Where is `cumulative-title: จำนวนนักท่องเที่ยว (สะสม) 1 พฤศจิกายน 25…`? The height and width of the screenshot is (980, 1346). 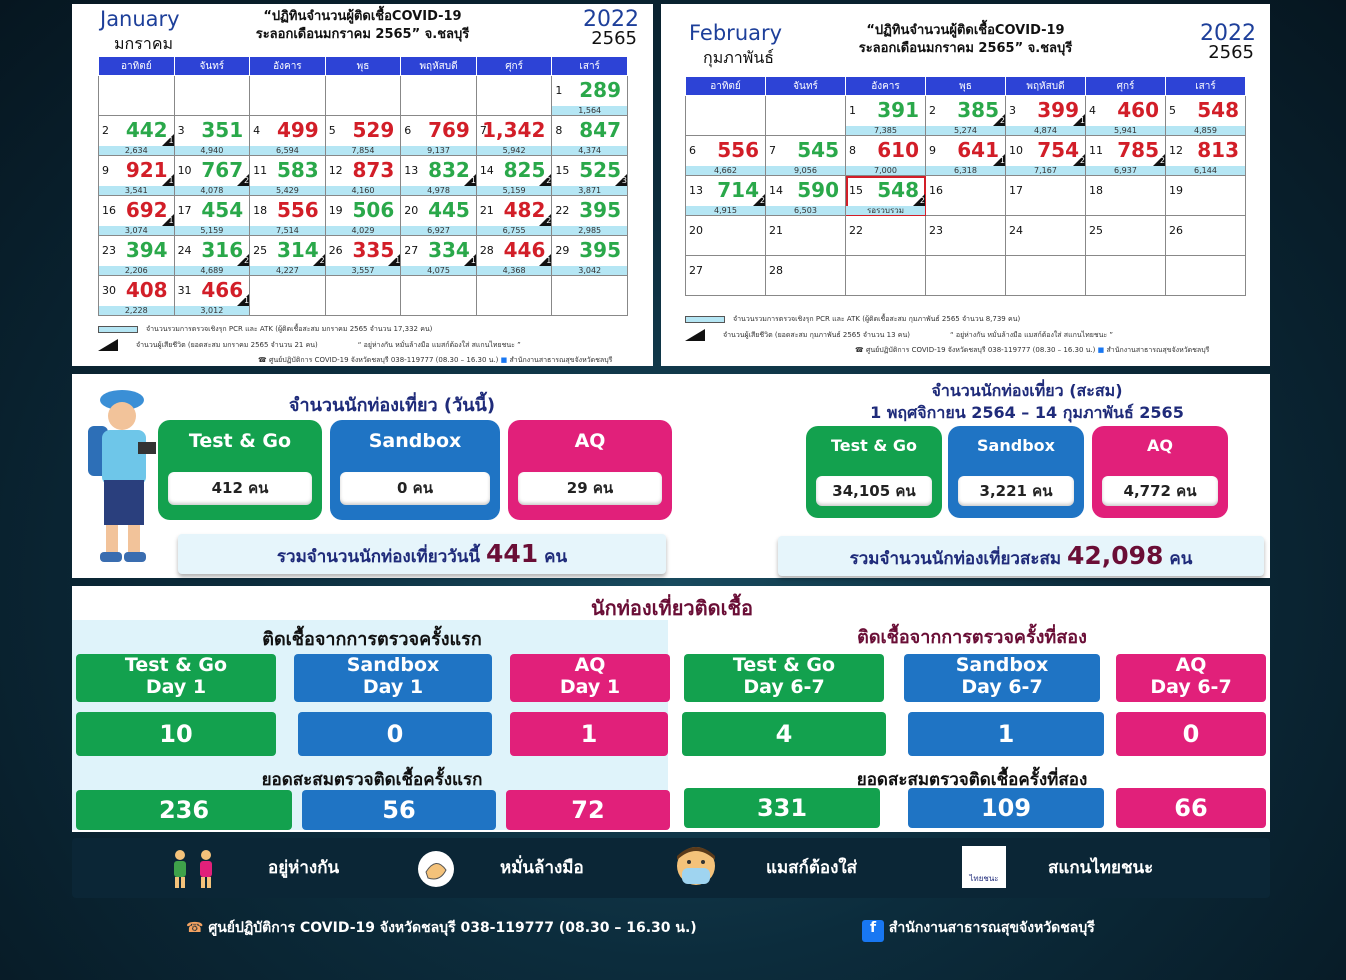
cumulative-title: จำนวนนักท่องเที่ยว (สะสม) 1 พฤศจิกายน 25… is located at coordinates (1027, 402).